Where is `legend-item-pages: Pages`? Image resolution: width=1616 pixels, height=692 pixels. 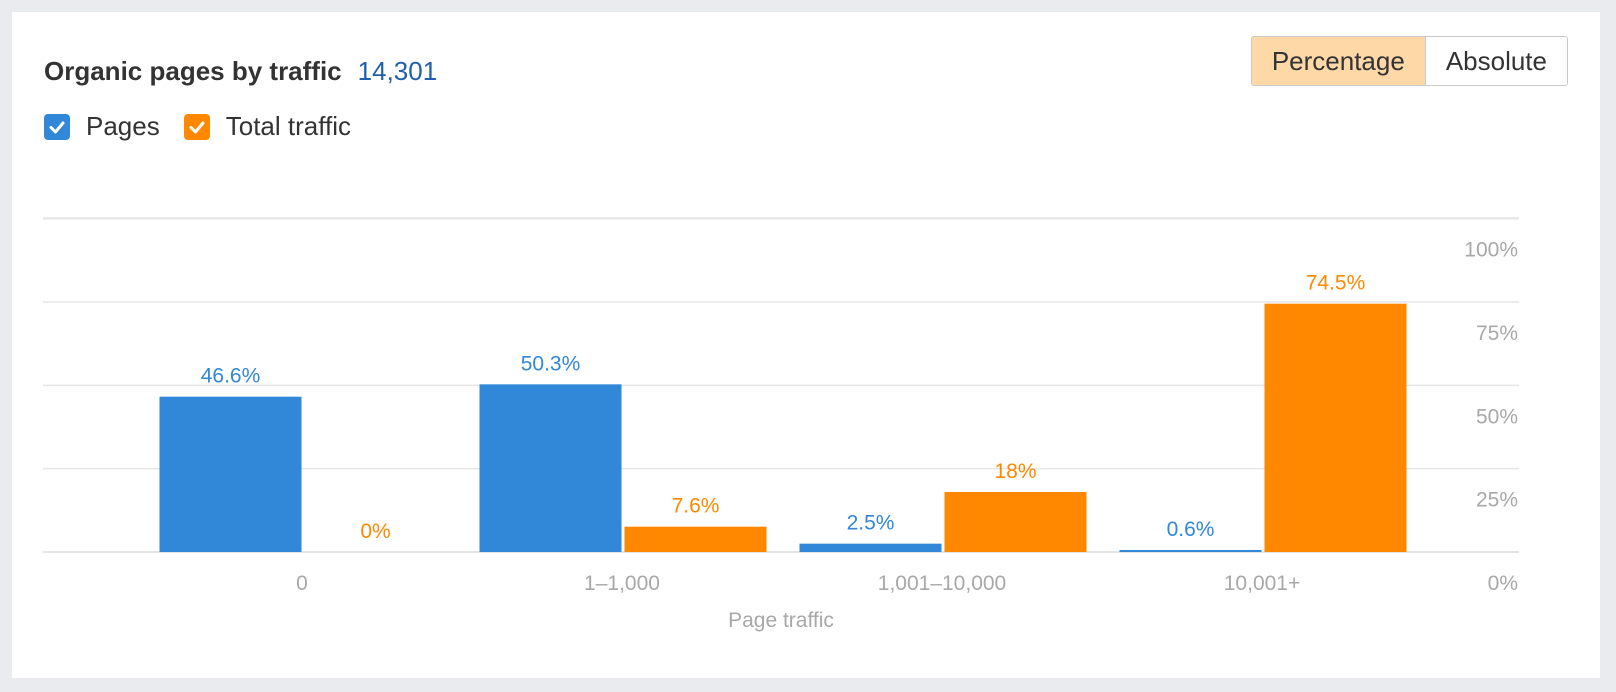 legend-item-pages: Pages is located at coordinates (102, 126).